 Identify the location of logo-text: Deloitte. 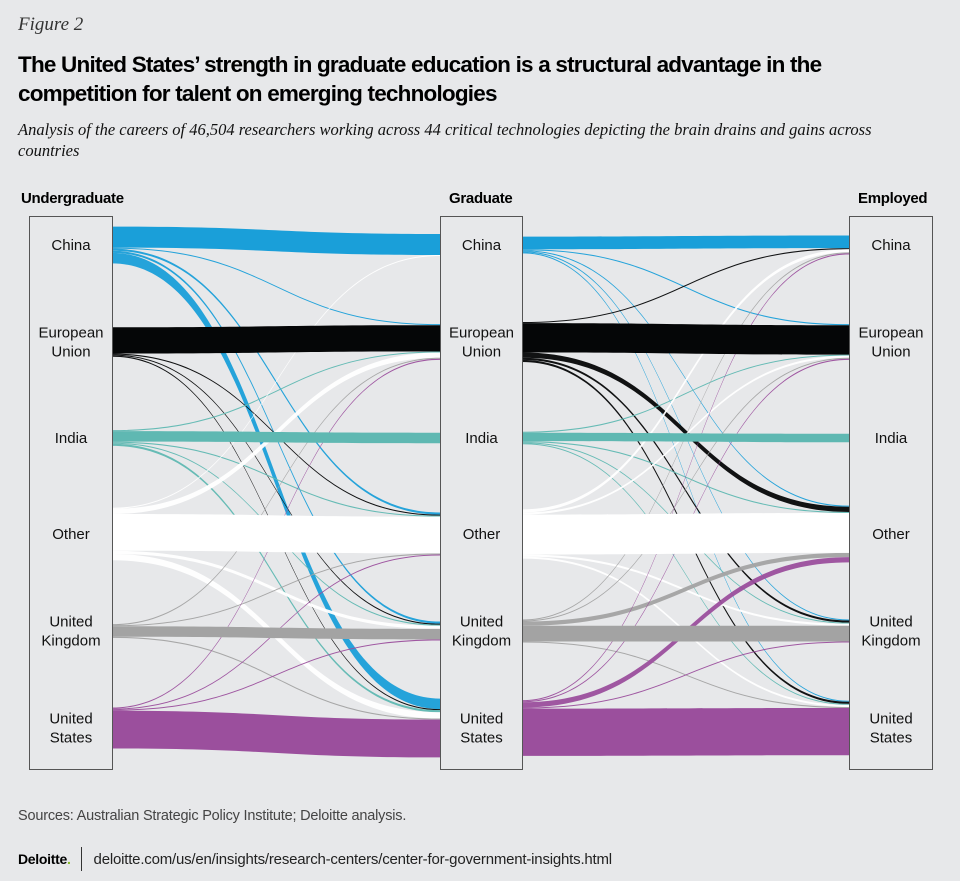
(42, 859).